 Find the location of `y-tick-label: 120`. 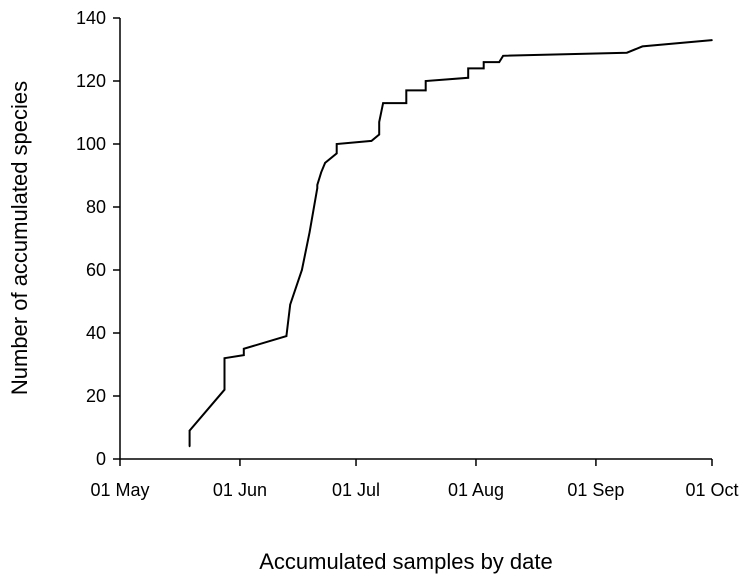

y-tick-label: 120 is located at coordinates (91, 81).